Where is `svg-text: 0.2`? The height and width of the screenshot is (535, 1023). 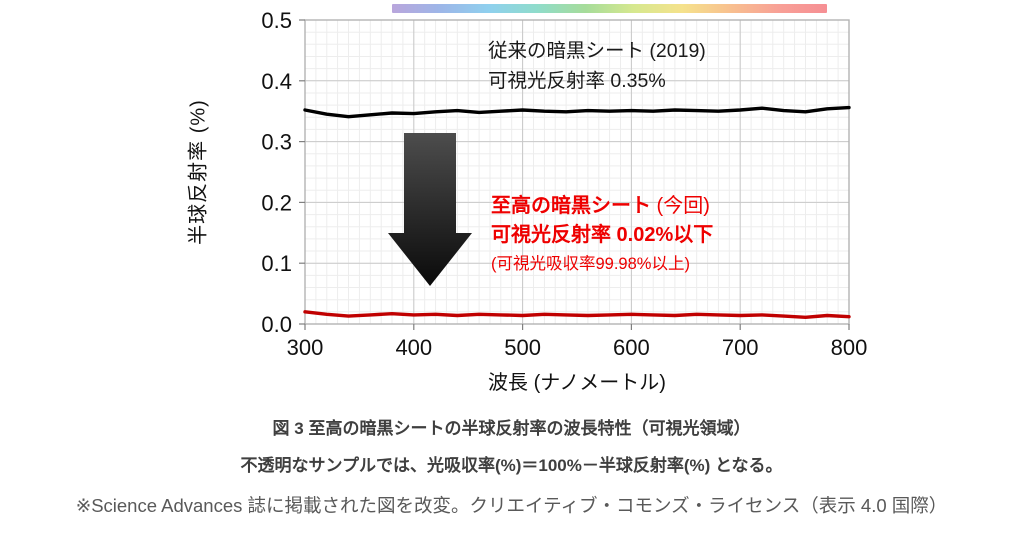
svg-text: 0.2 is located at coordinates (276, 202).